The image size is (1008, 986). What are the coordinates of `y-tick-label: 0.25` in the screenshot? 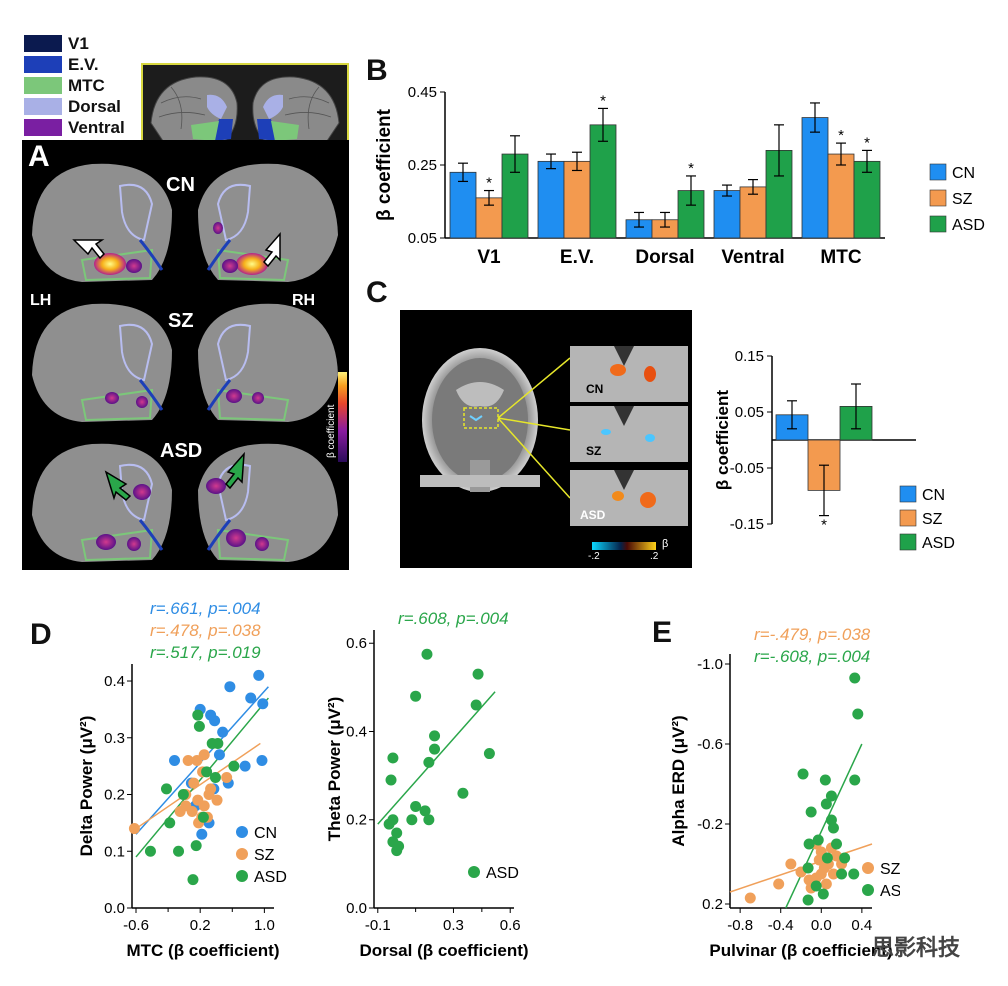 It's located at (422, 165).